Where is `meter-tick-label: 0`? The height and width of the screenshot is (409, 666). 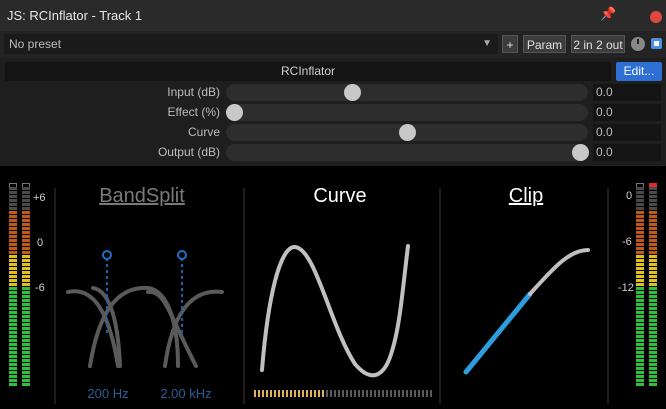
meter-tick-label: 0 is located at coordinates (629, 196).